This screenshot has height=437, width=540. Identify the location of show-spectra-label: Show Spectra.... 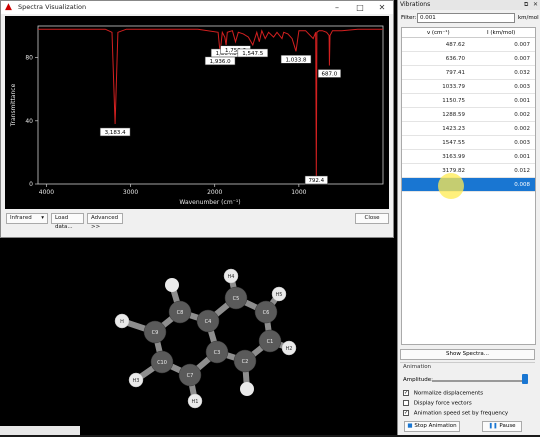
(467, 354).